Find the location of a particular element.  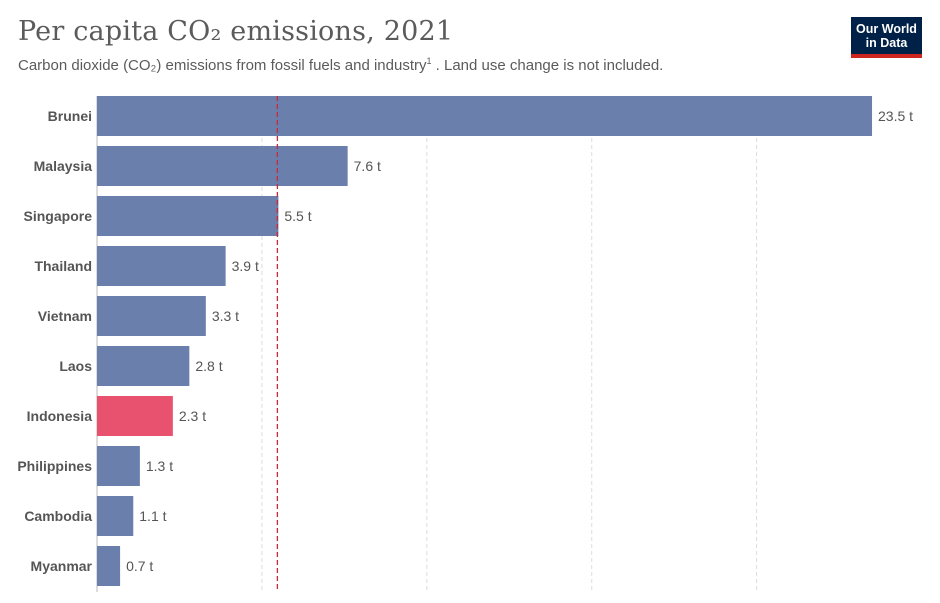

category-label-malaysia: Malaysia is located at coordinates (63, 166).